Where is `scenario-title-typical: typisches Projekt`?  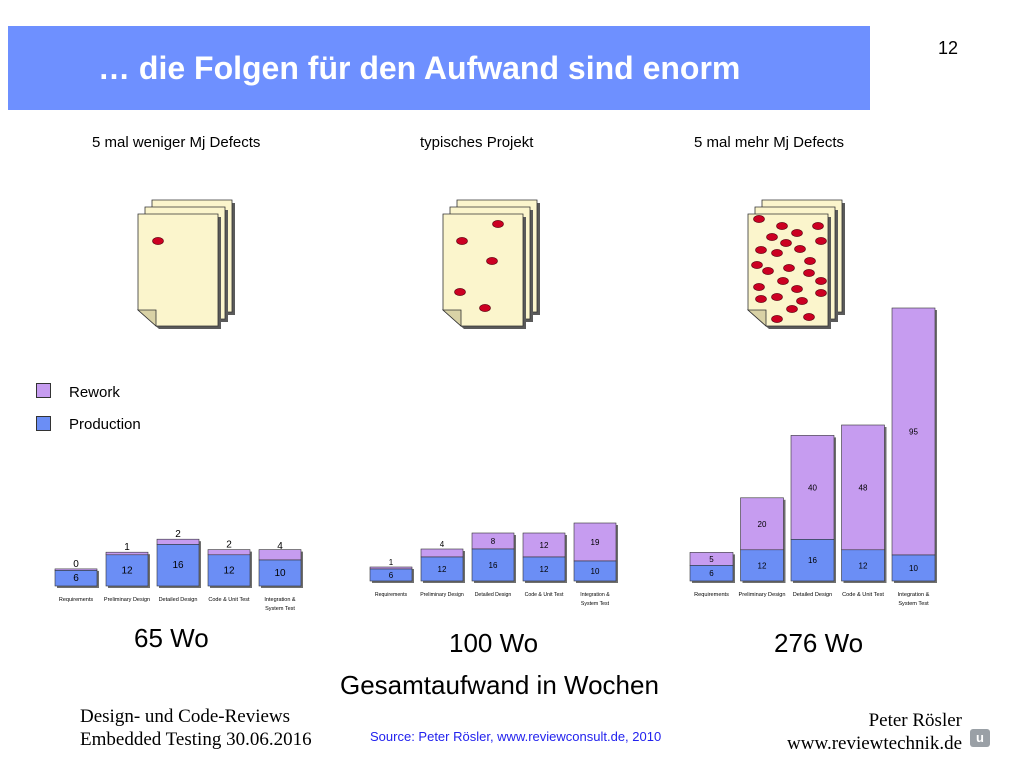
scenario-title-typical: typisches Projekt is located at coordinates (477, 142).